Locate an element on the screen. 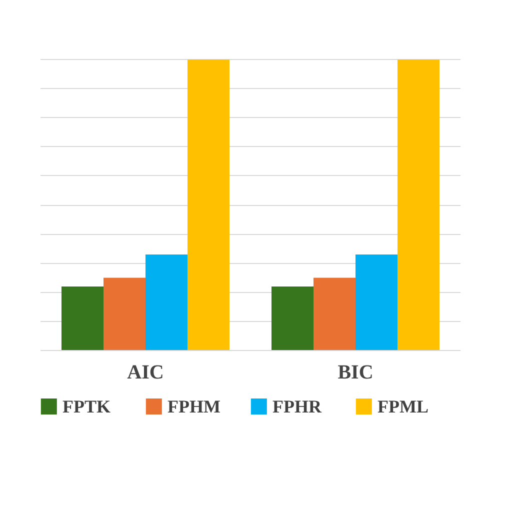 The height and width of the screenshot is (522, 520). legend-label: FPTK is located at coordinates (86, 406).